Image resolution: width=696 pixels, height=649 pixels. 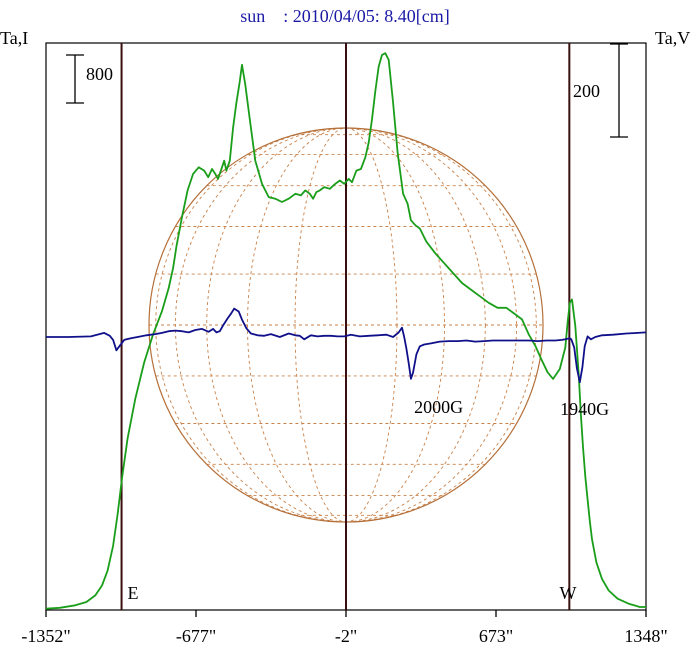 I want to click on x-tick-label: -1352", so click(x=45, y=636).